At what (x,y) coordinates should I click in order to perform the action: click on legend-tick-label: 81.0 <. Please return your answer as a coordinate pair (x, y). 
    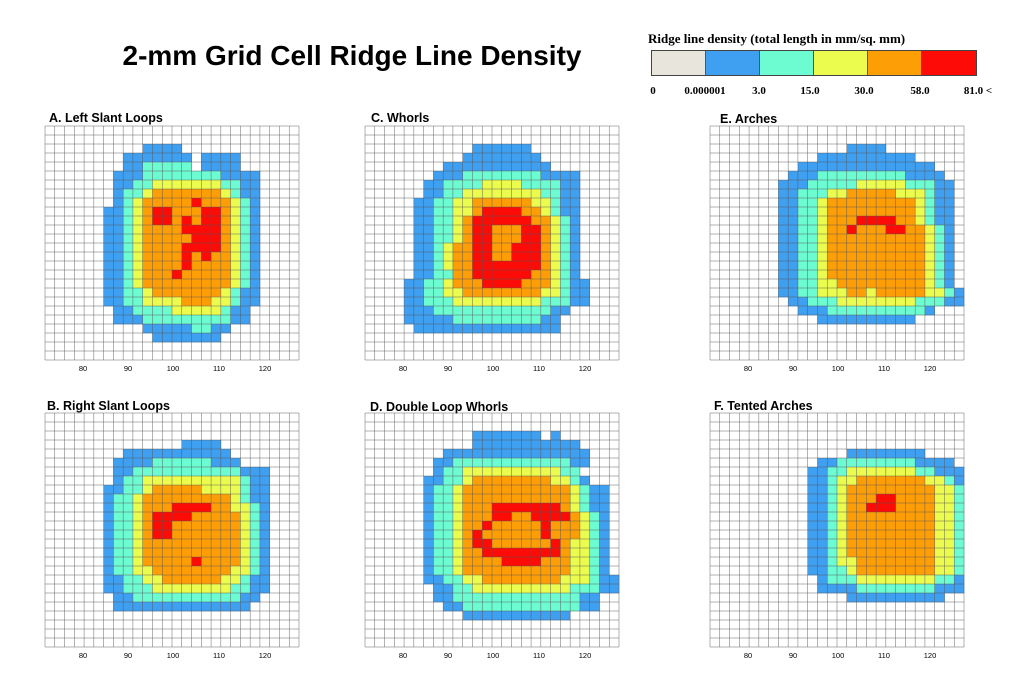
    Looking at the image, I should click on (978, 91).